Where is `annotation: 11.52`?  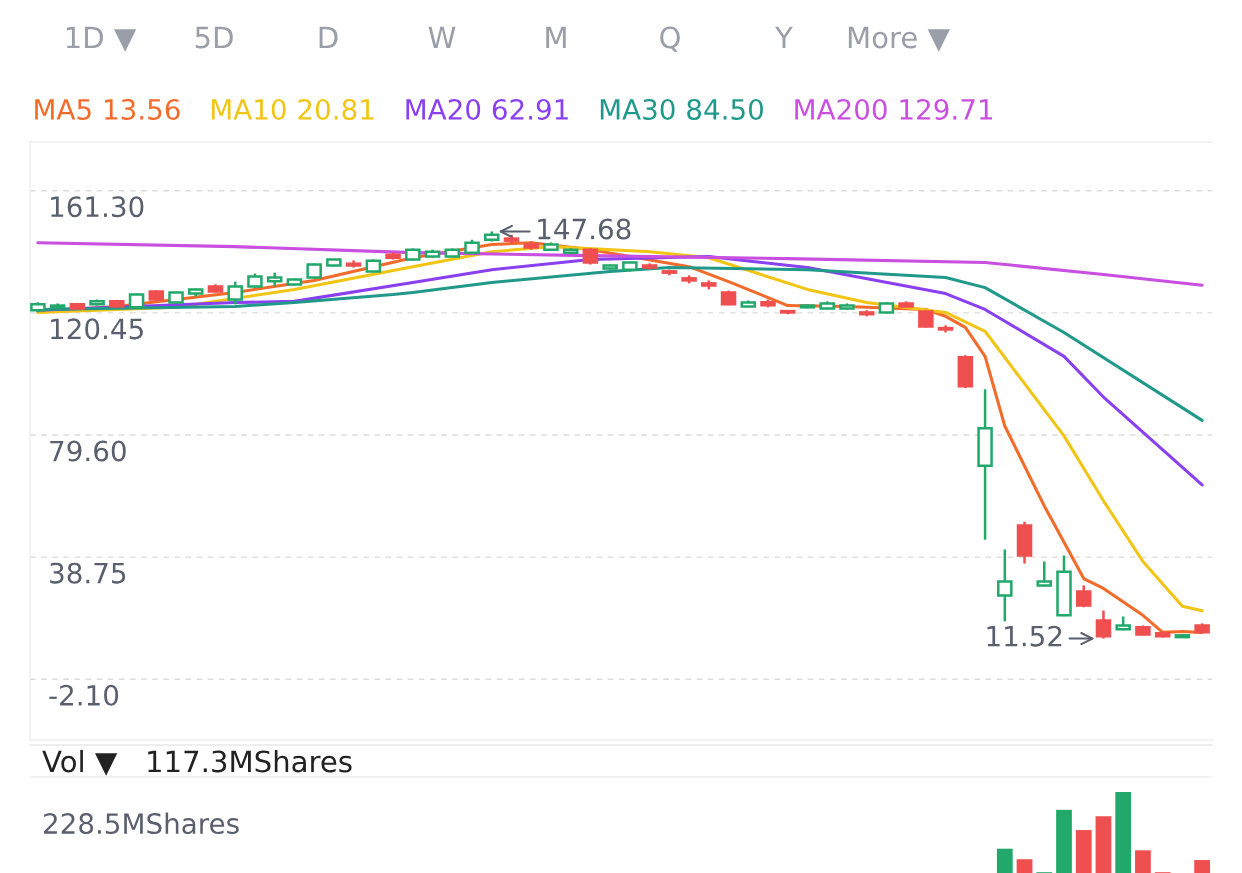
annotation: 11.52 is located at coordinates (1024, 636).